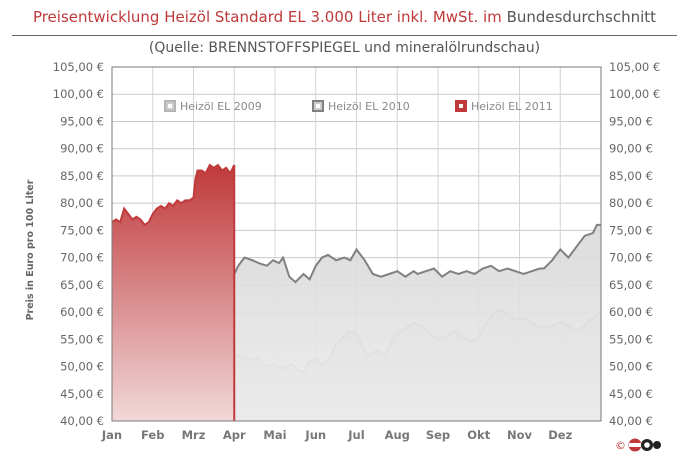 This screenshot has width=689, height=475. Describe the element at coordinates (438, 435) in the screenshot. I see `x-tick-label: Sep` at that location.